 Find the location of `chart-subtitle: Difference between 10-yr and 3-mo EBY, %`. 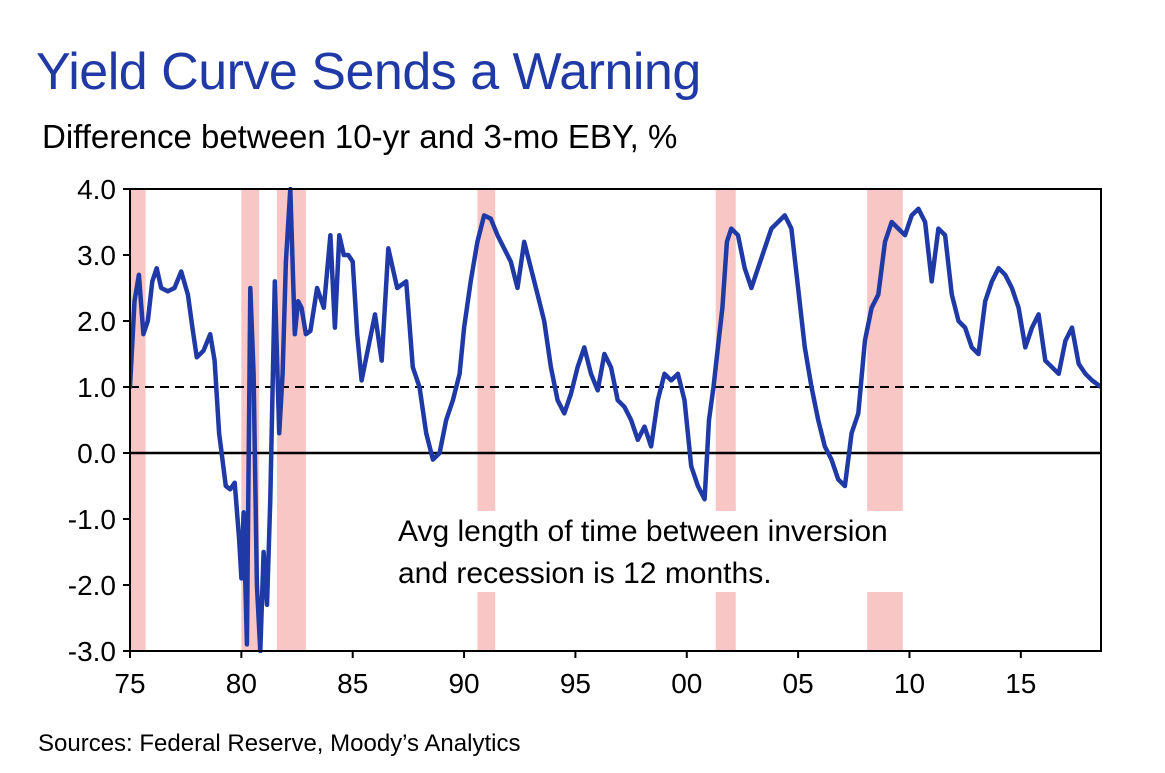

chart-subtitle: Difference between 10-yr and 3-mo EBY, % is located at coordinates (360, 136).